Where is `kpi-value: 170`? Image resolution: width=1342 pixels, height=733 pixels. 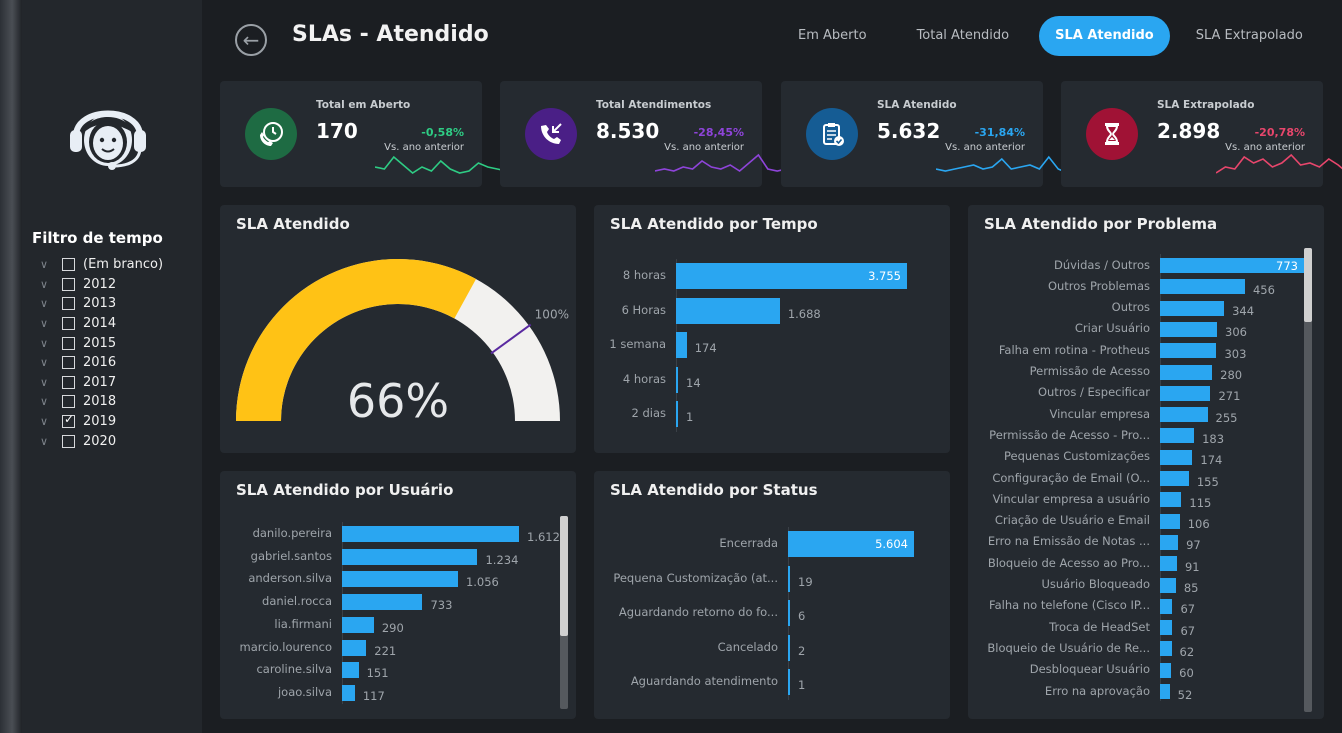
kpi-value: 170 is located at coordinates (337, 131).